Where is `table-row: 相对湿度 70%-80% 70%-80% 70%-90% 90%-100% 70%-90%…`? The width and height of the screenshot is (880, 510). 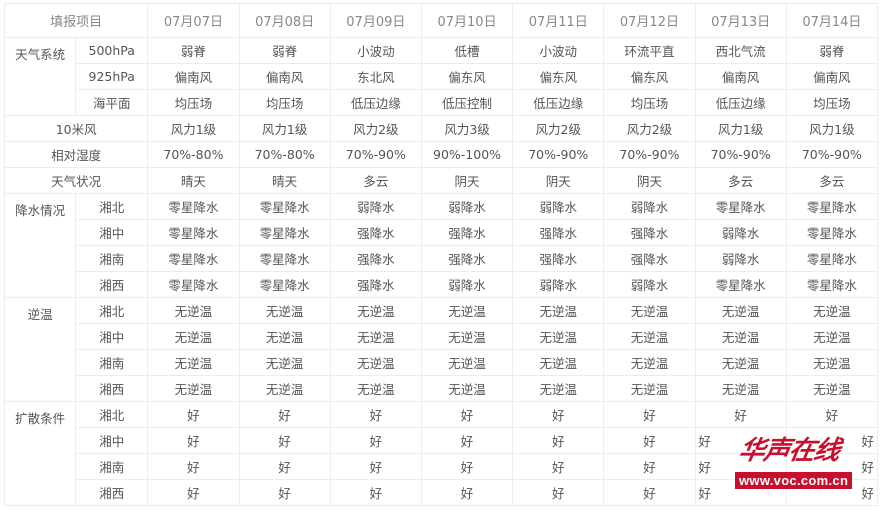 table-row: 相对湿度 70%-80% 70%-80% 70%-90% 90%-100% 70%-90%… is located at coordinates (441, 154).